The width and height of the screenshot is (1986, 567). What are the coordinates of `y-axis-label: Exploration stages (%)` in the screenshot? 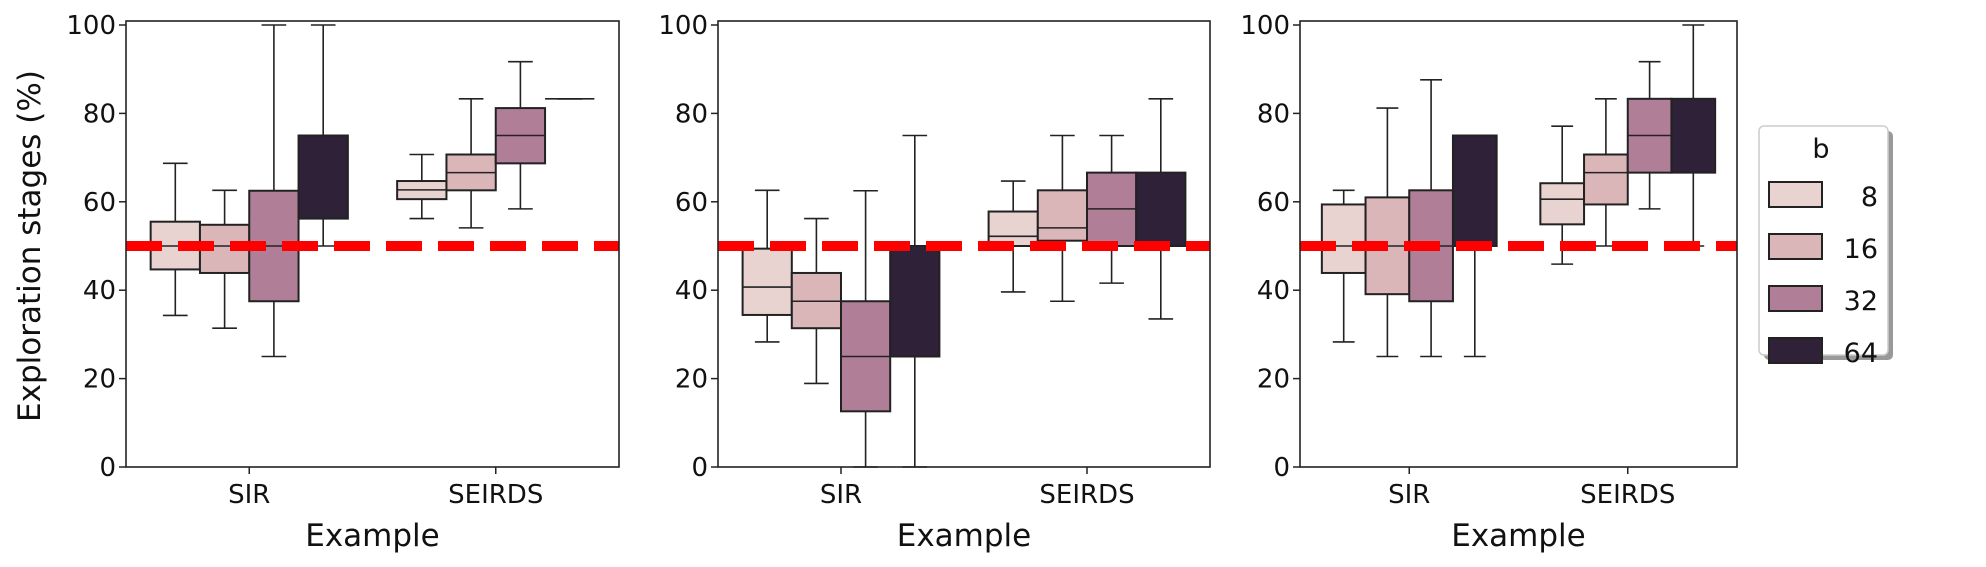 It's located at (30, 246).